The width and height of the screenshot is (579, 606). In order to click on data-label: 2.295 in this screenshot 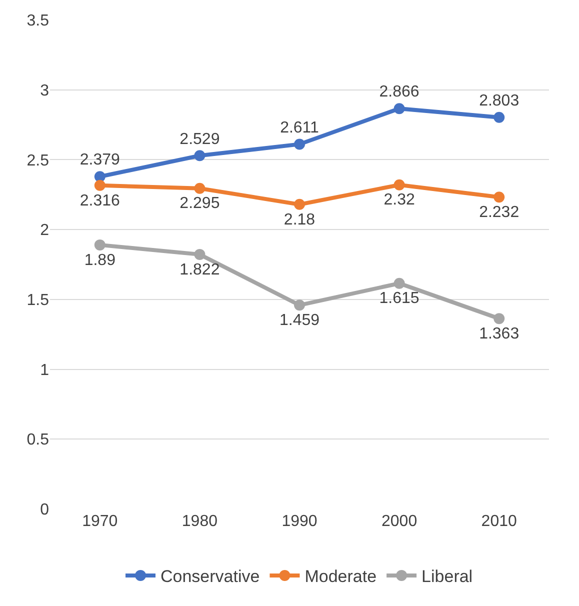, I will do `click(200, 203)`.